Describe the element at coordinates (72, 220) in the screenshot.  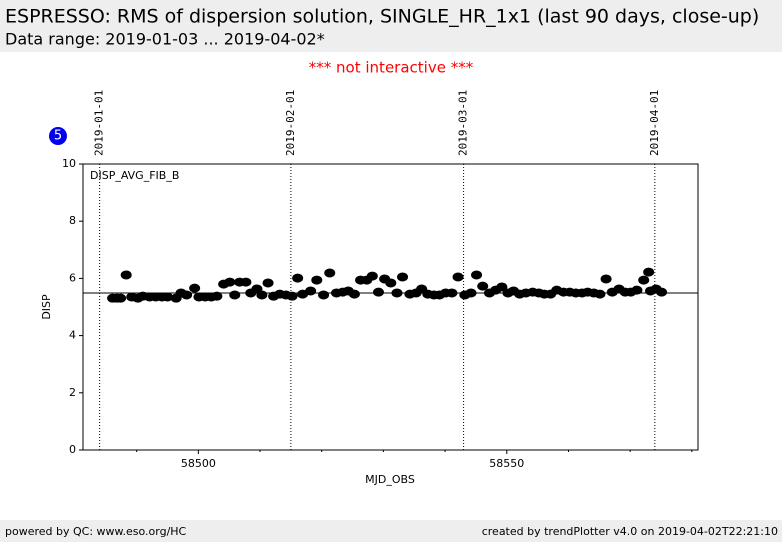
I see `y-tick-label: 8` at that location.